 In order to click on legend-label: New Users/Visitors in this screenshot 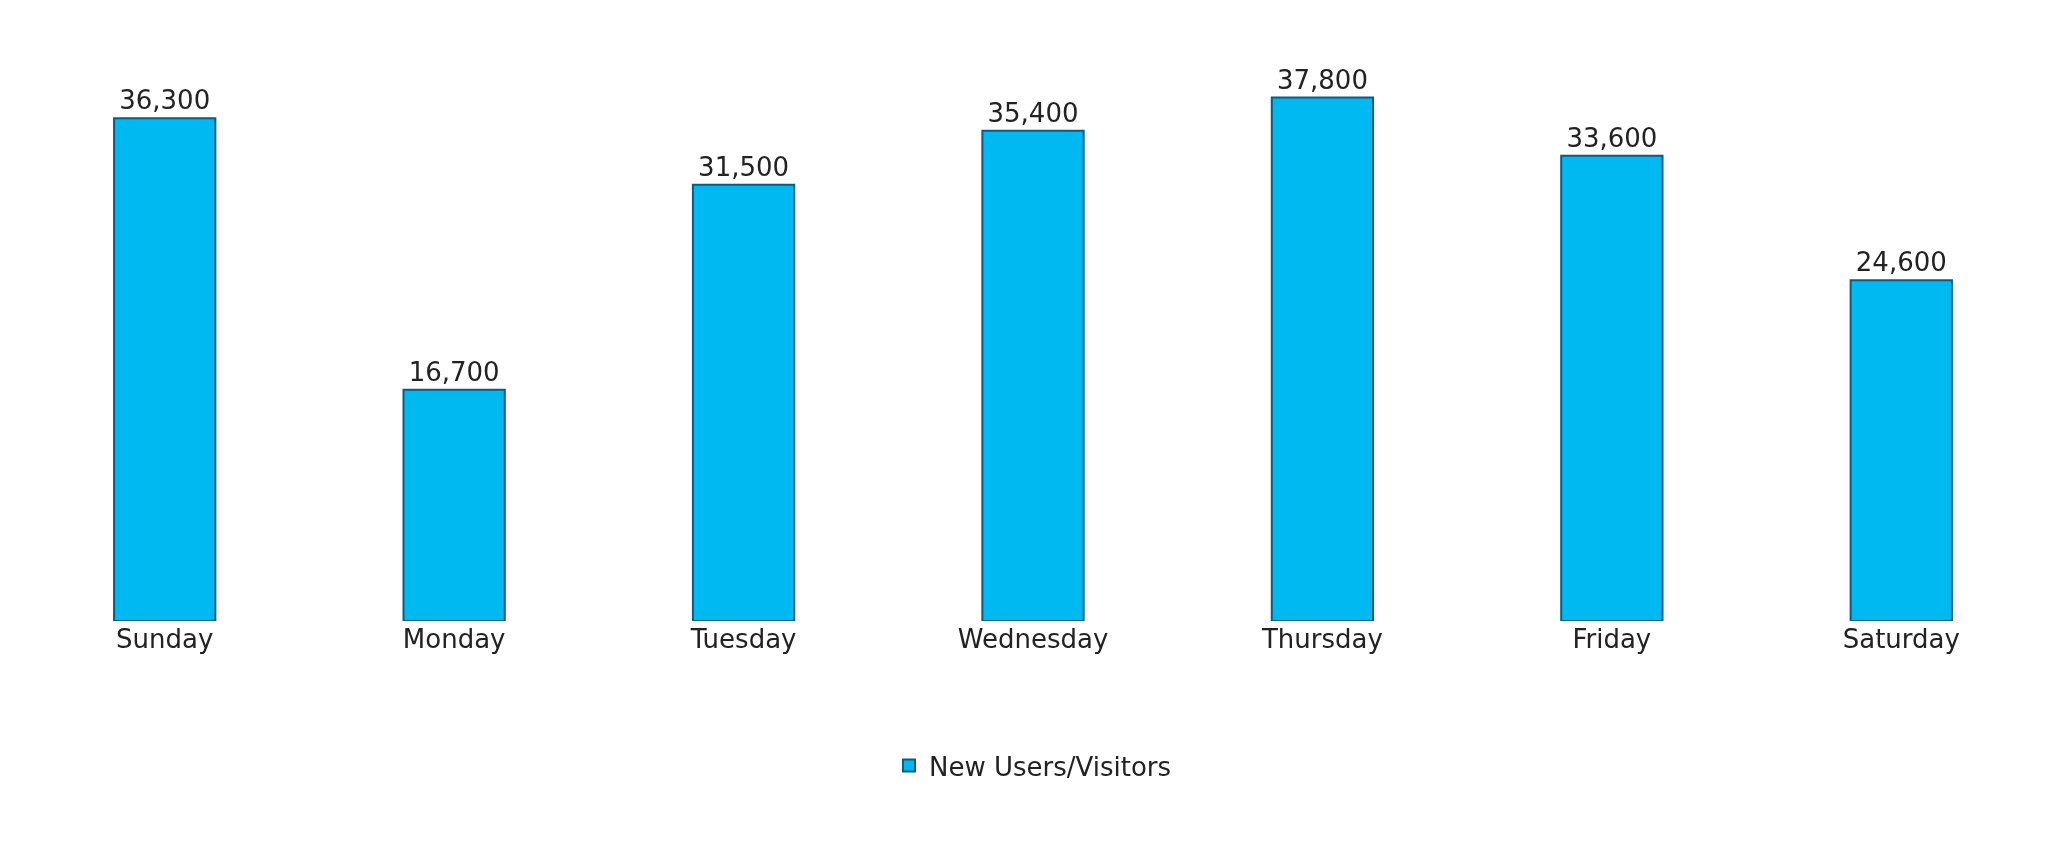, I will do `click(1050, 766)`.